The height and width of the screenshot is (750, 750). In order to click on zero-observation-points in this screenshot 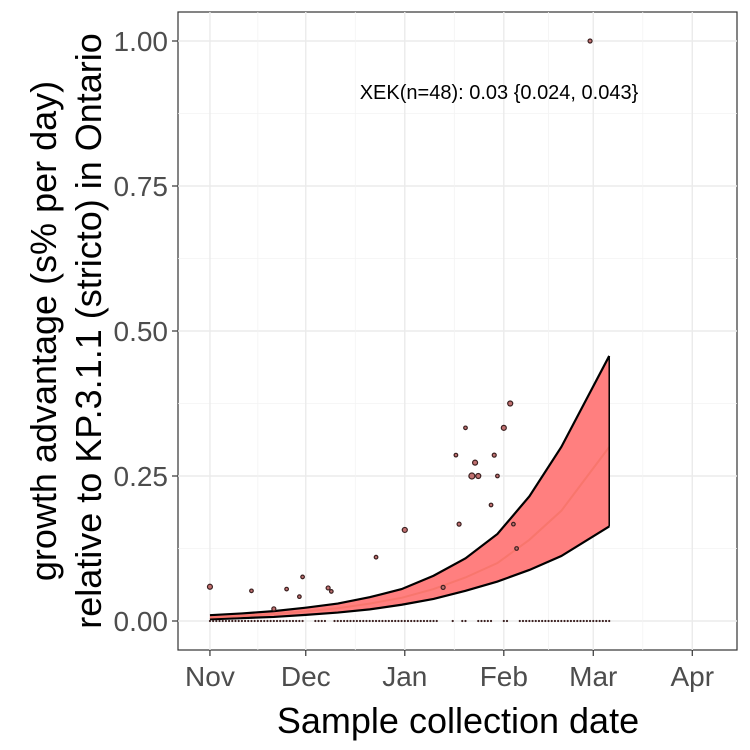, I will do `click(409, 621)`.